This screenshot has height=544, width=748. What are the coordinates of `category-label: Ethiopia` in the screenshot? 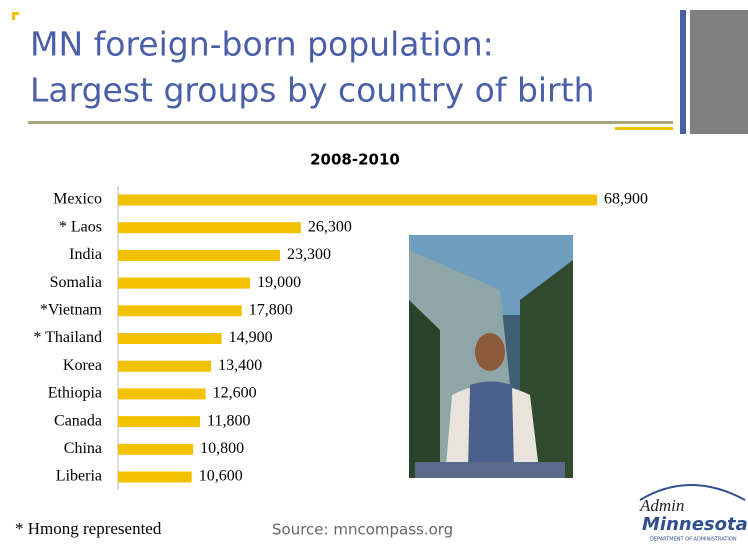 It's located at (75, 393).